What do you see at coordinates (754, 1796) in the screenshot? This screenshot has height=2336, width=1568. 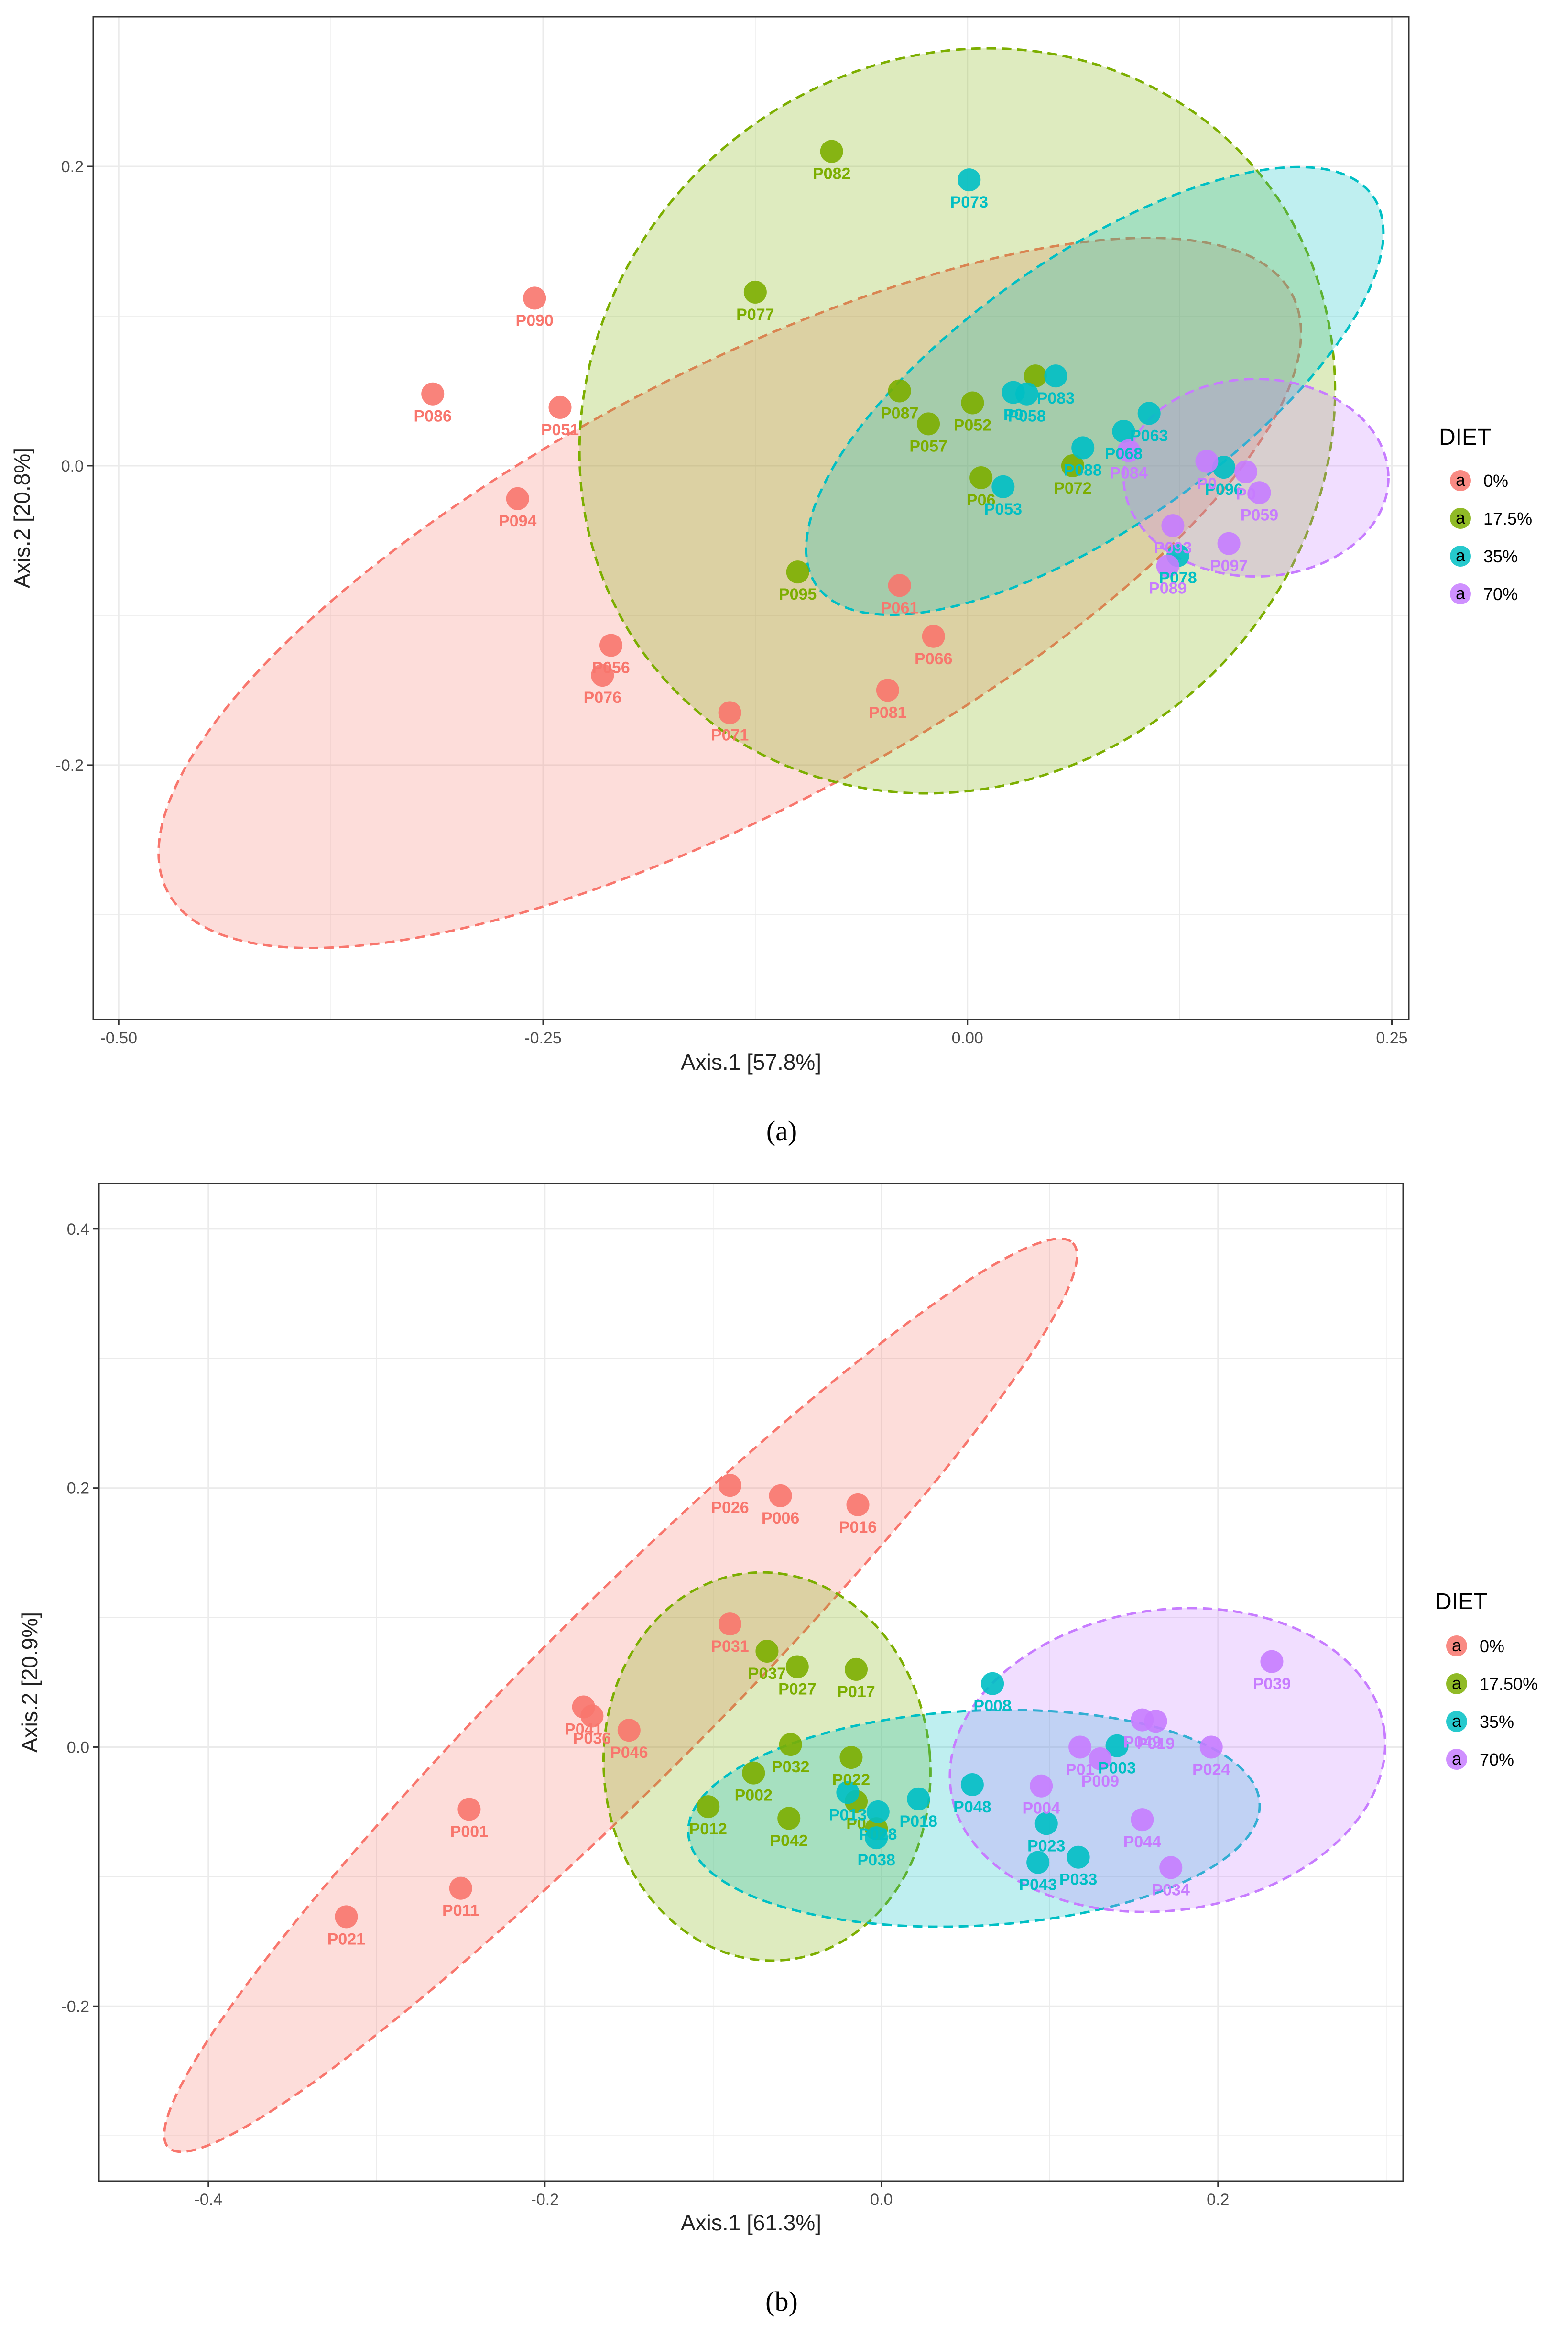 I see `point-label: P002` at bounding box center [754, 1796].